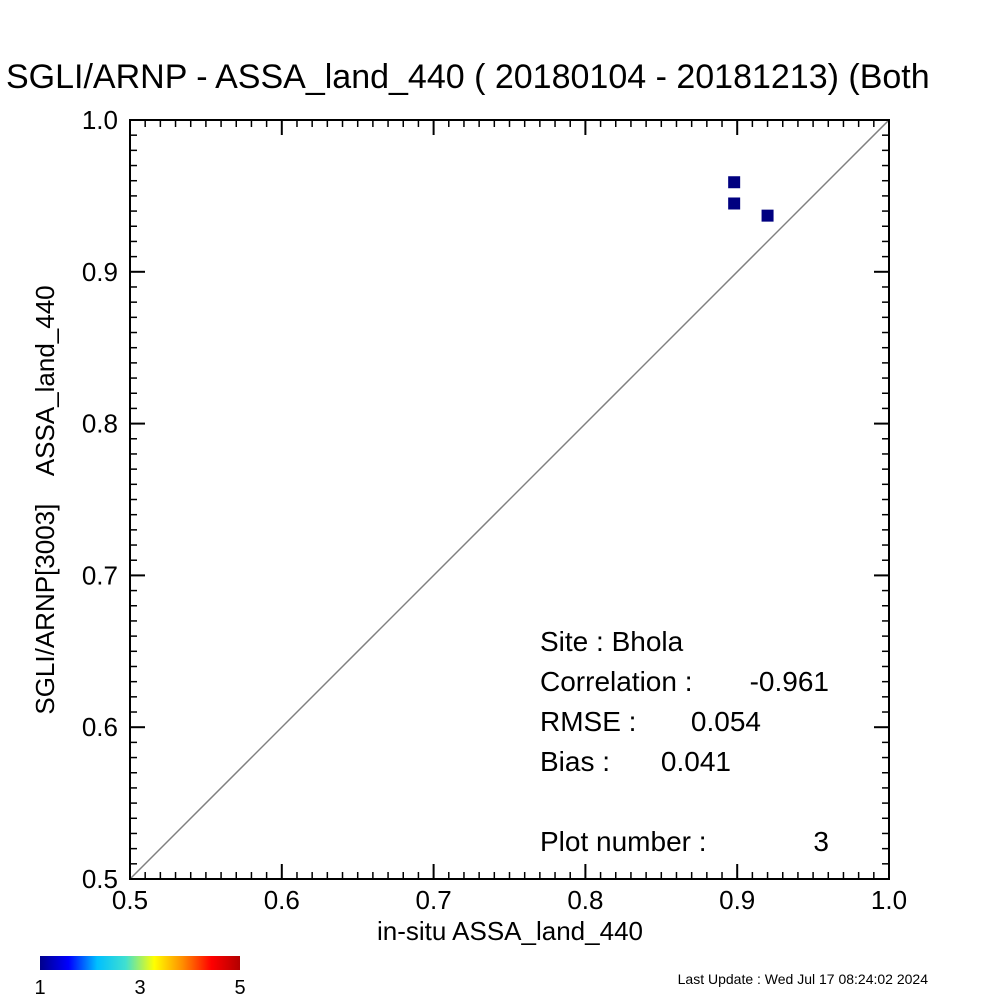 The height and width of the screenshot is (1000, 1000). What do you see at coordinates (751, 199) in the screenshot?
I see `scatter-points` at bounding box center [751, 199].